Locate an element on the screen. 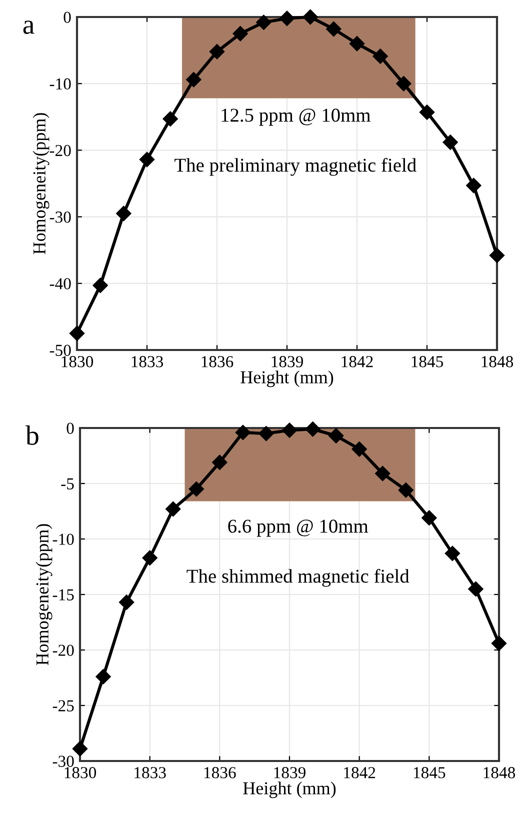 Image resolution: width=523 pixels, height=819 pixels. y-tick-label: -50 is located at coordinates (60, 350).